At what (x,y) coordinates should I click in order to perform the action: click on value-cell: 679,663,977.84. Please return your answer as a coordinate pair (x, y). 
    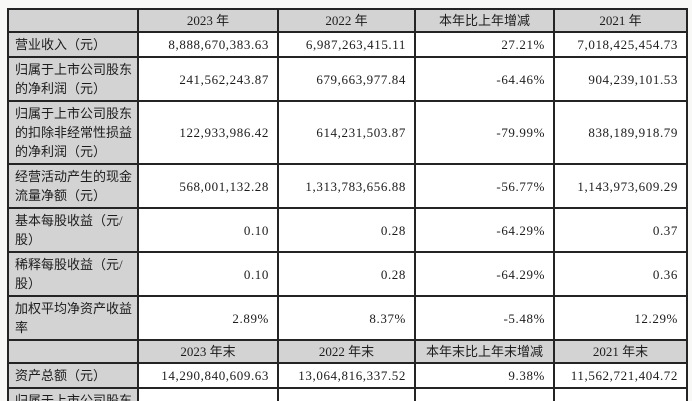
    Looking at the image, I should click on (346, 79).